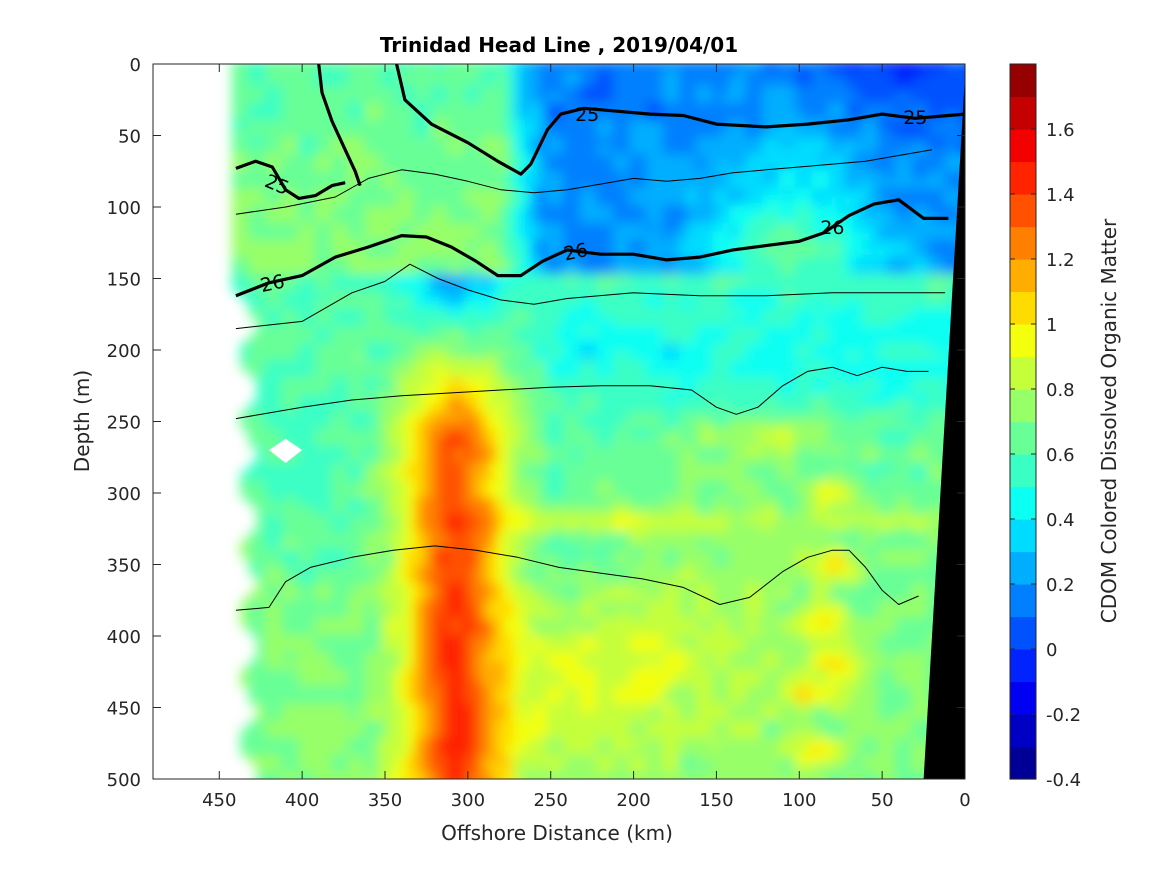 The image size is (1167, 879). What do you see at coordinates (557, 833) in the screenshot?
I see `x-axis-label: Offshore Distance (km)` at bounding box center [557, 833].